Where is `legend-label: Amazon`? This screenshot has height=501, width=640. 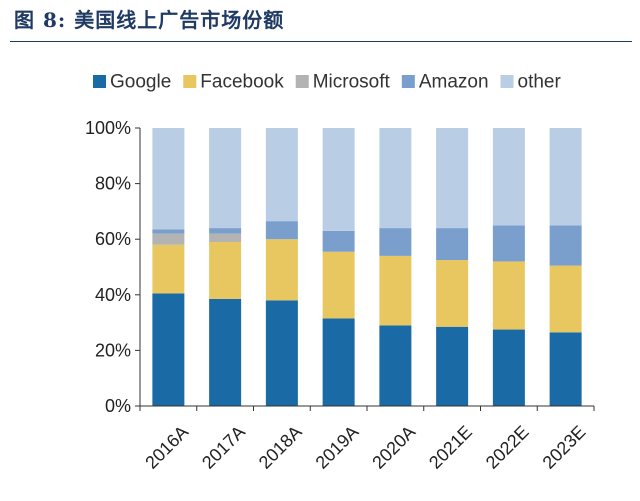 legend-label: Amazon is located at coordinates (454, 82).